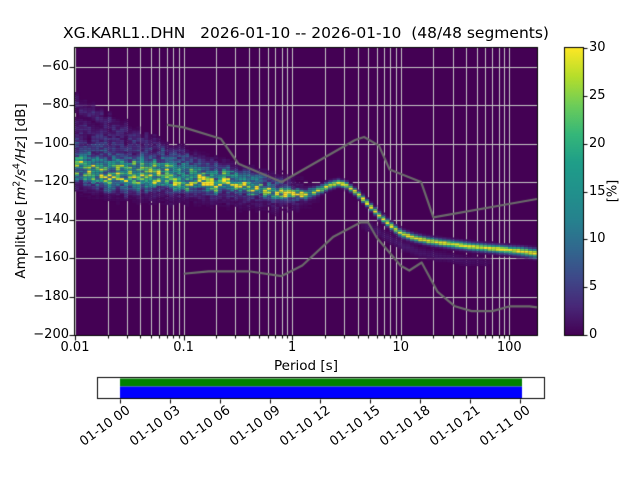 The width and height of the screenshot is (640, 480). Describe the element at coordinates (75, 347) in the screenshot. I see `x-tick-label: 0.01` at that location.